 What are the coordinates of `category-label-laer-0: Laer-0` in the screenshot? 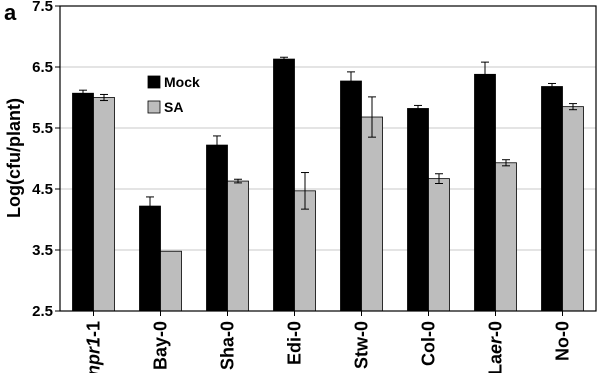 It's located at (496, 347).